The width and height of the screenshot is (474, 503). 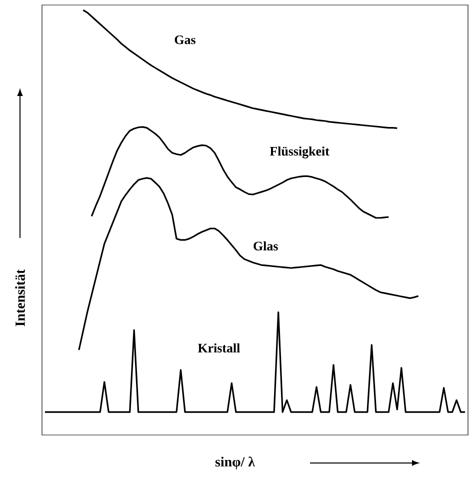 I want to click on x-axis-title: sinφ/ λ, so click(x=235, y=463).